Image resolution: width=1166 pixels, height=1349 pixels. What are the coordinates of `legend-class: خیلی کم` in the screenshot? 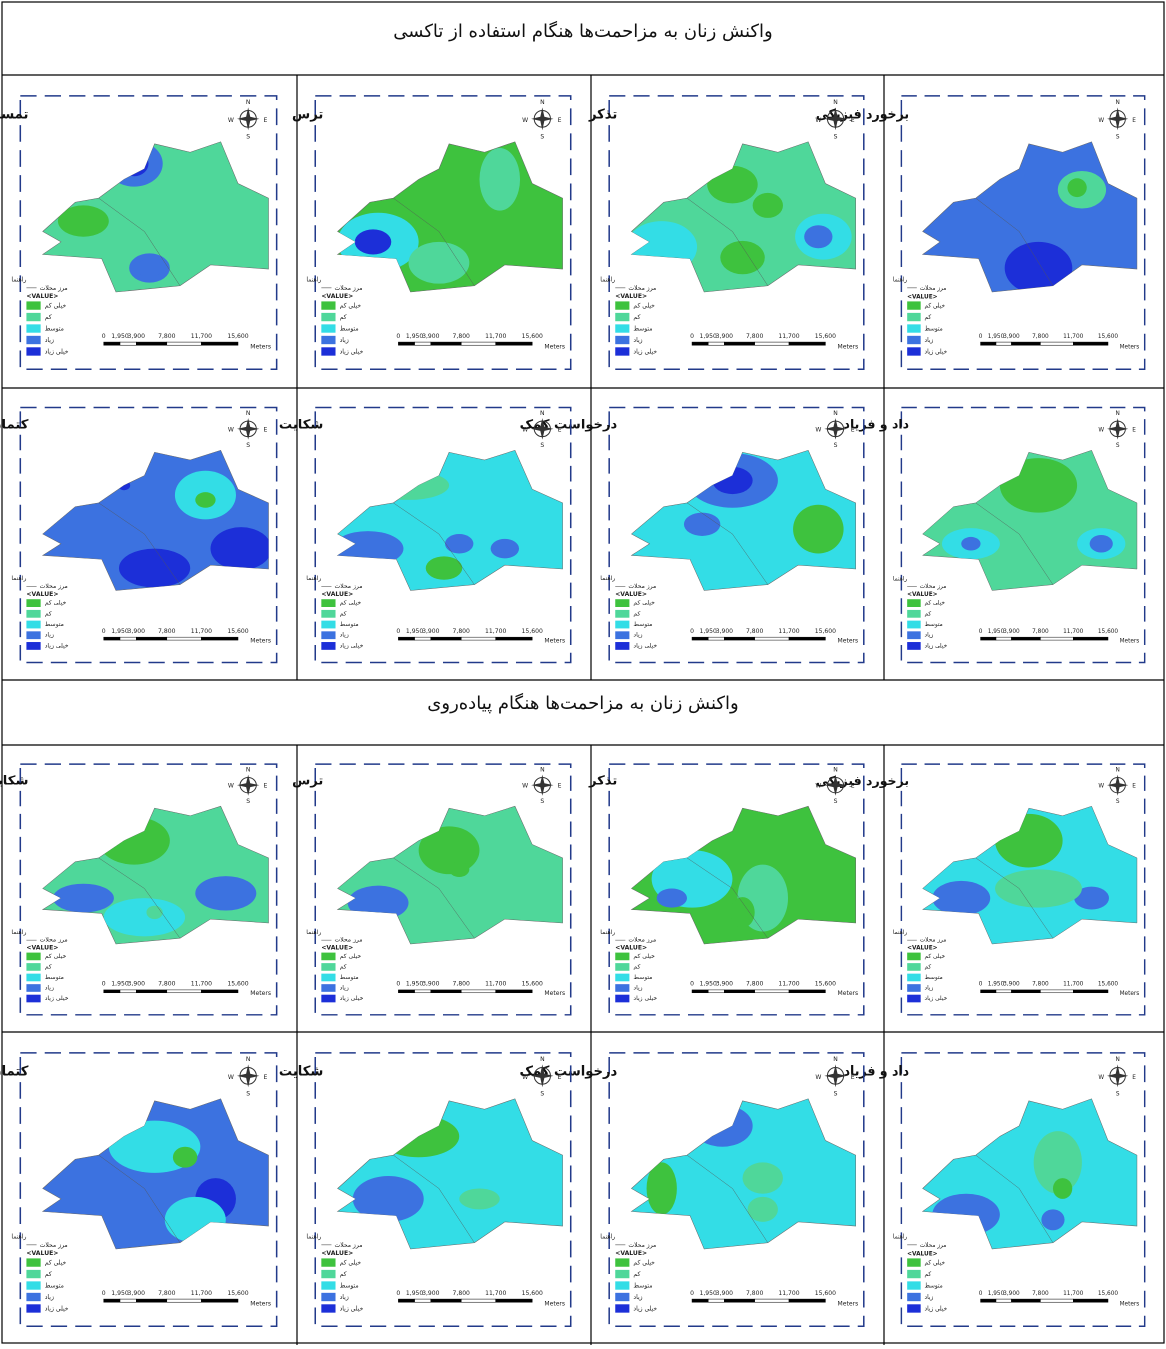 It's located at (56, 956).